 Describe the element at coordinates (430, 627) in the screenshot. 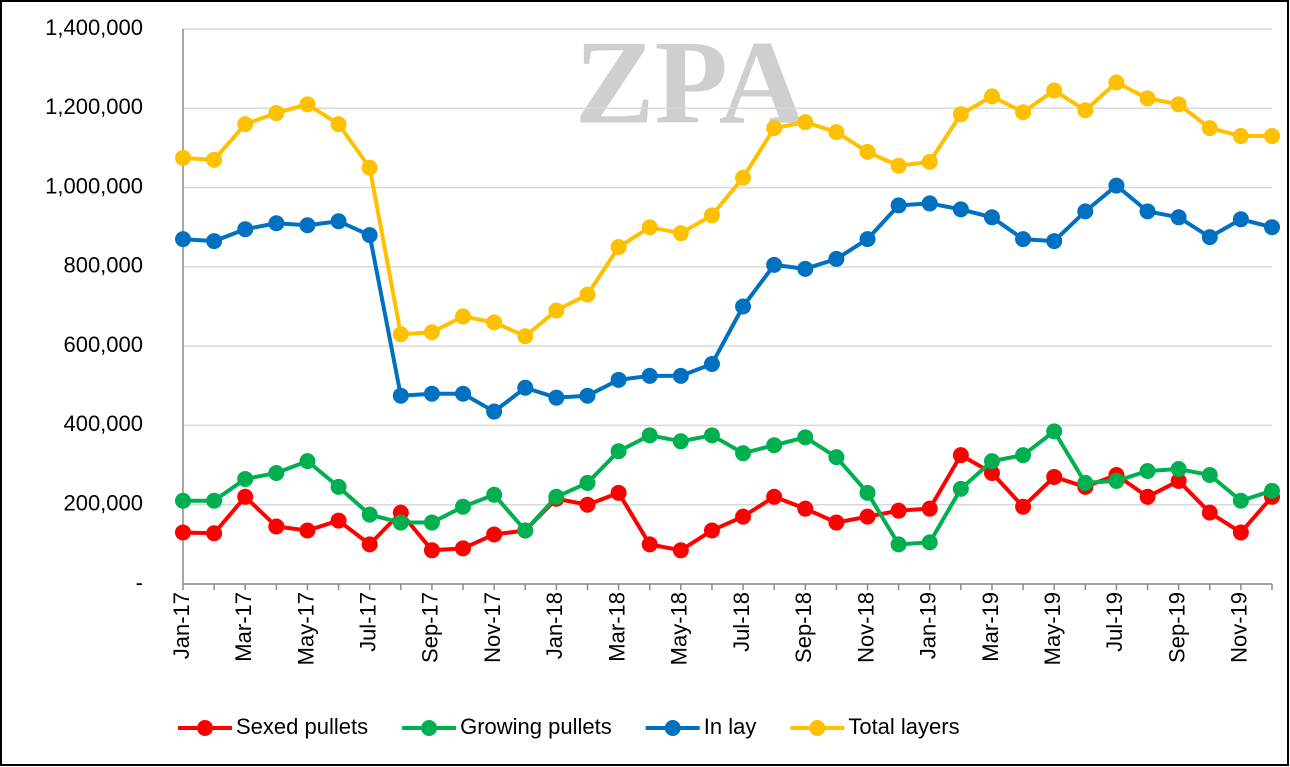

I see `x-tick-label: Sep-17` at that location.